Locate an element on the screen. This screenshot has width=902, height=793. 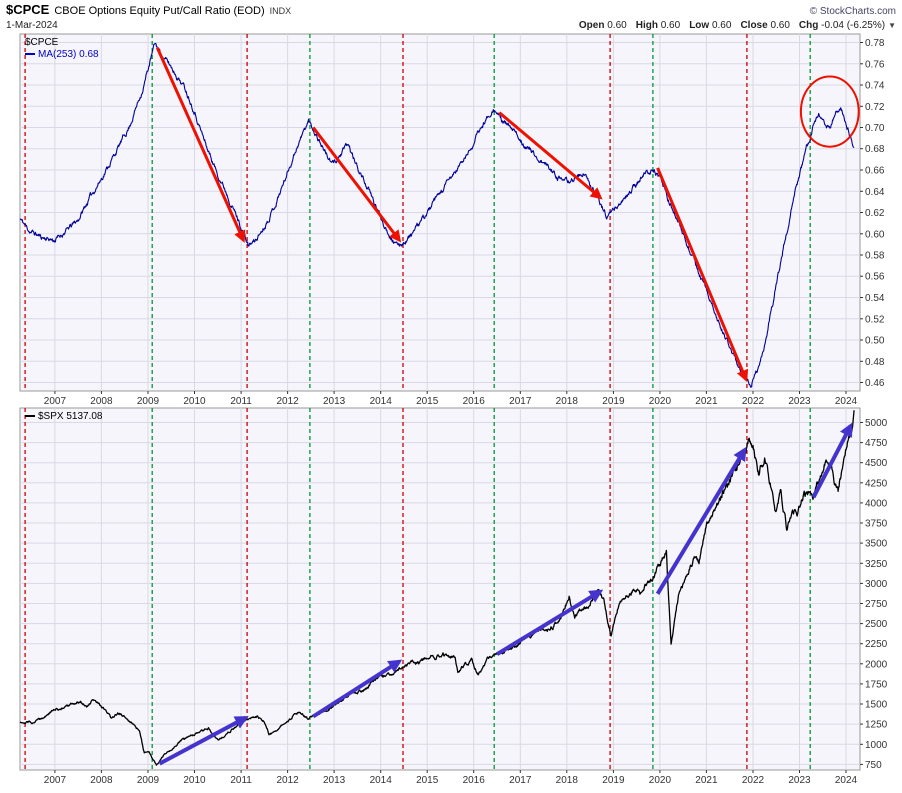
change-down-icon: ▼ is located at coordinates (892, 25).